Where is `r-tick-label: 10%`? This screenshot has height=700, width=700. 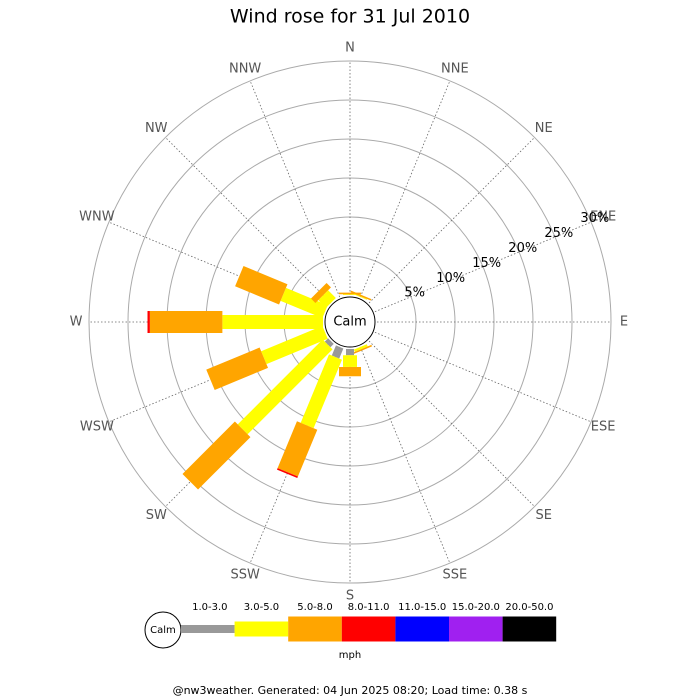 r-tick-label: 10% is located at coordinates (450, 278).